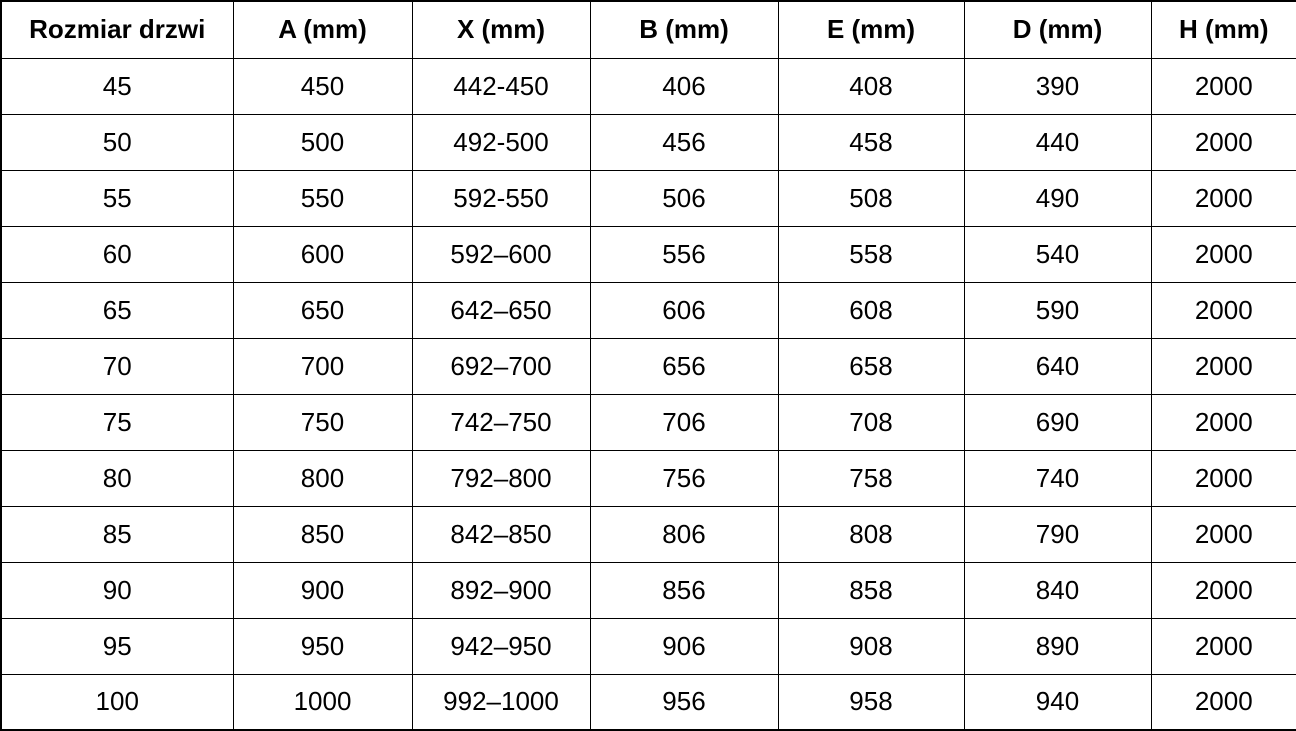 The image size is (1296, 731). I want to click on table-cell: 656, so click(684, 366).